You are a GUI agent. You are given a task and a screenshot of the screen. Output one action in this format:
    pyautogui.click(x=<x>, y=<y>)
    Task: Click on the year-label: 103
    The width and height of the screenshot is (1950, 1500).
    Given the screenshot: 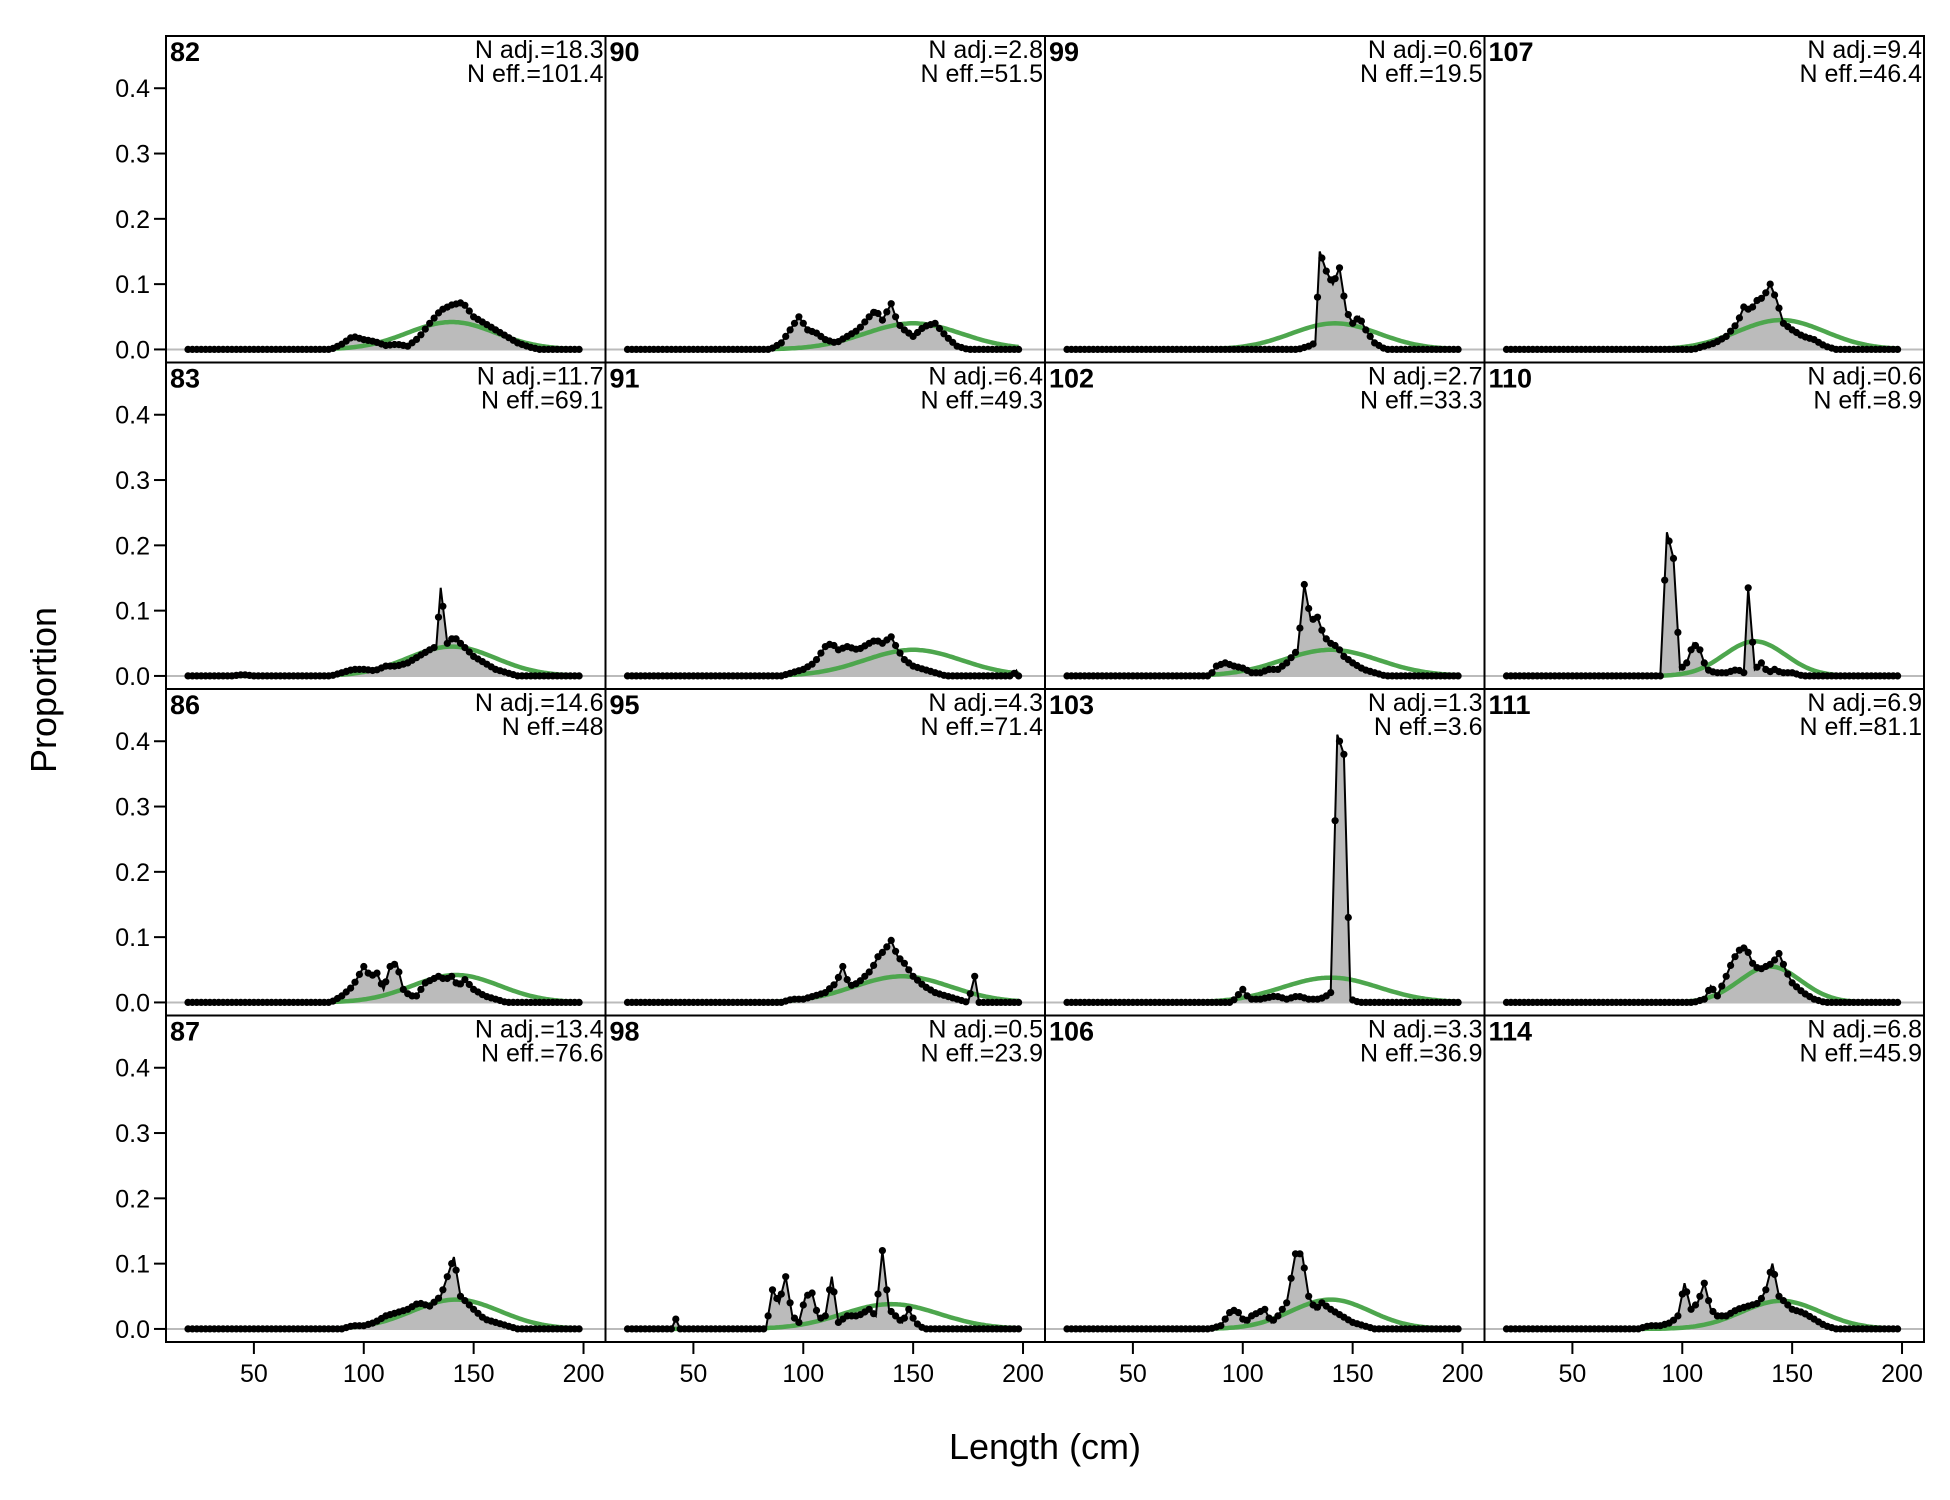 What is the action you would take?
    pyautogui.click(x=1071, y=705)
    